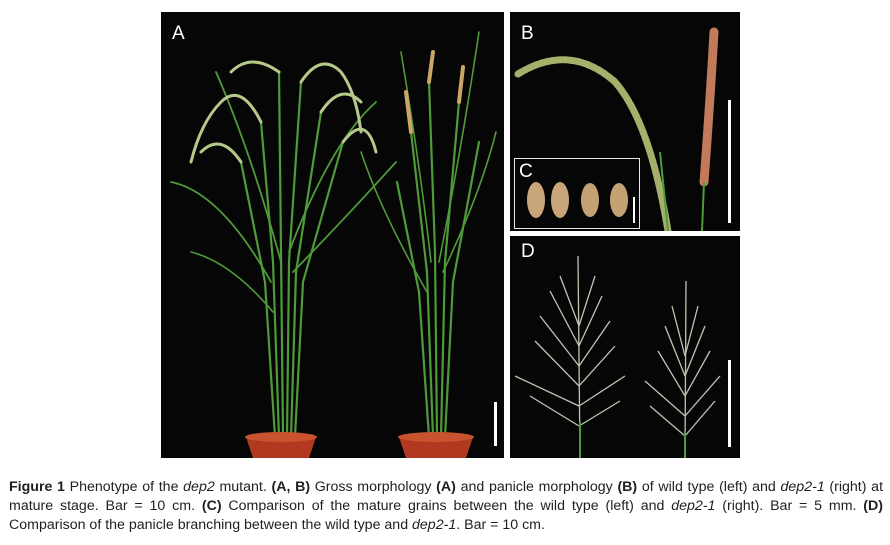 The image size is (890, 545). I want to click on panicle-illustration, so click(622, 129).